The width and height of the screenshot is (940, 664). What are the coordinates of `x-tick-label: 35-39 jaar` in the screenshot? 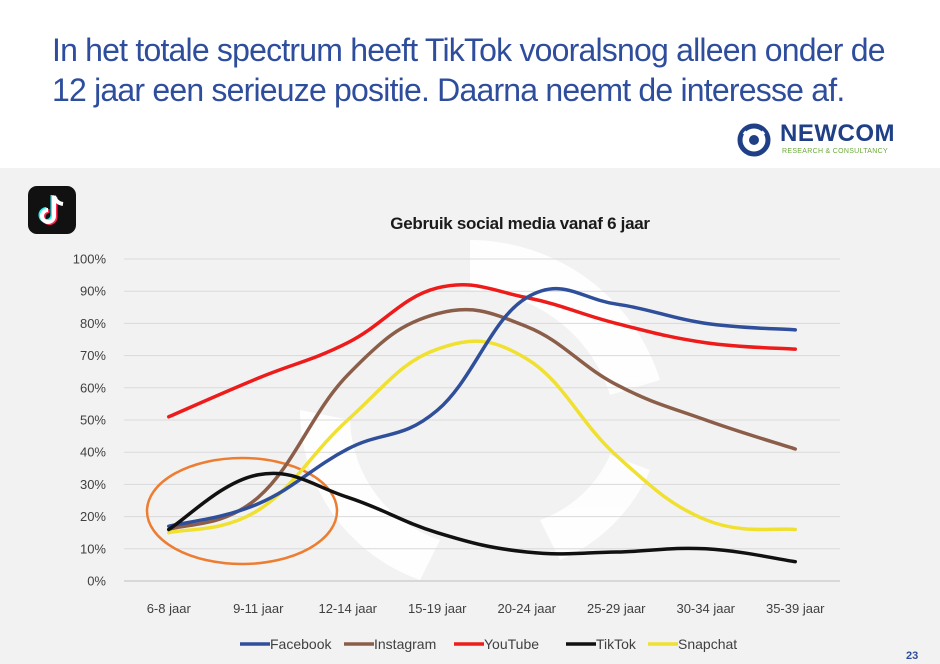 It's located at (795, 608).